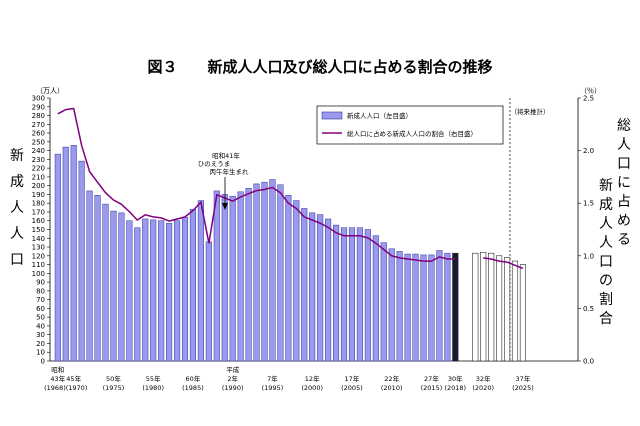 The width and height of the screenshot is (640, 426). I want to click on bar-2022, so click(499, 308).